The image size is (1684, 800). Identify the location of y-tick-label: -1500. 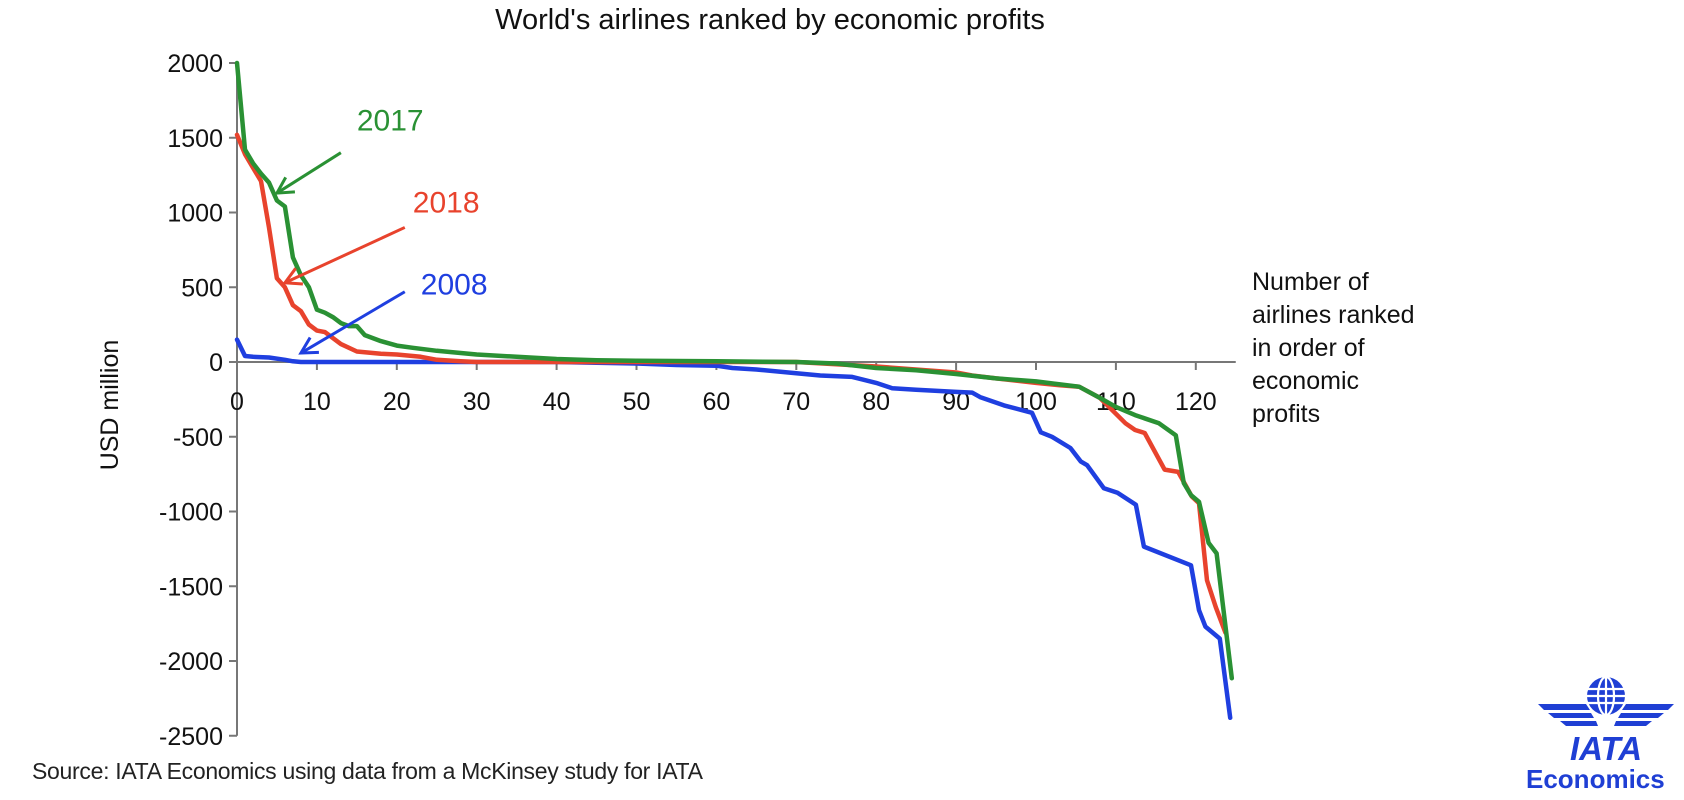
(191, 587).